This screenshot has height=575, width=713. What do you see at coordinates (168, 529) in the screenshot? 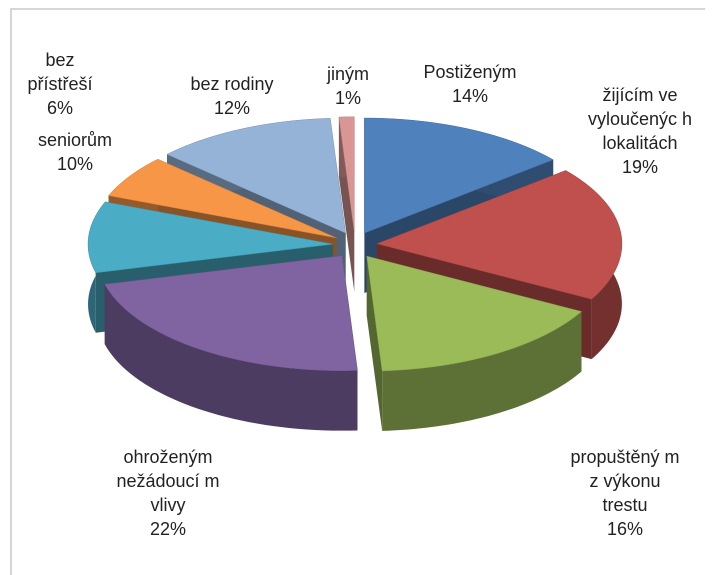
I see `value-label: 22%` at bounding box center [168, 529].